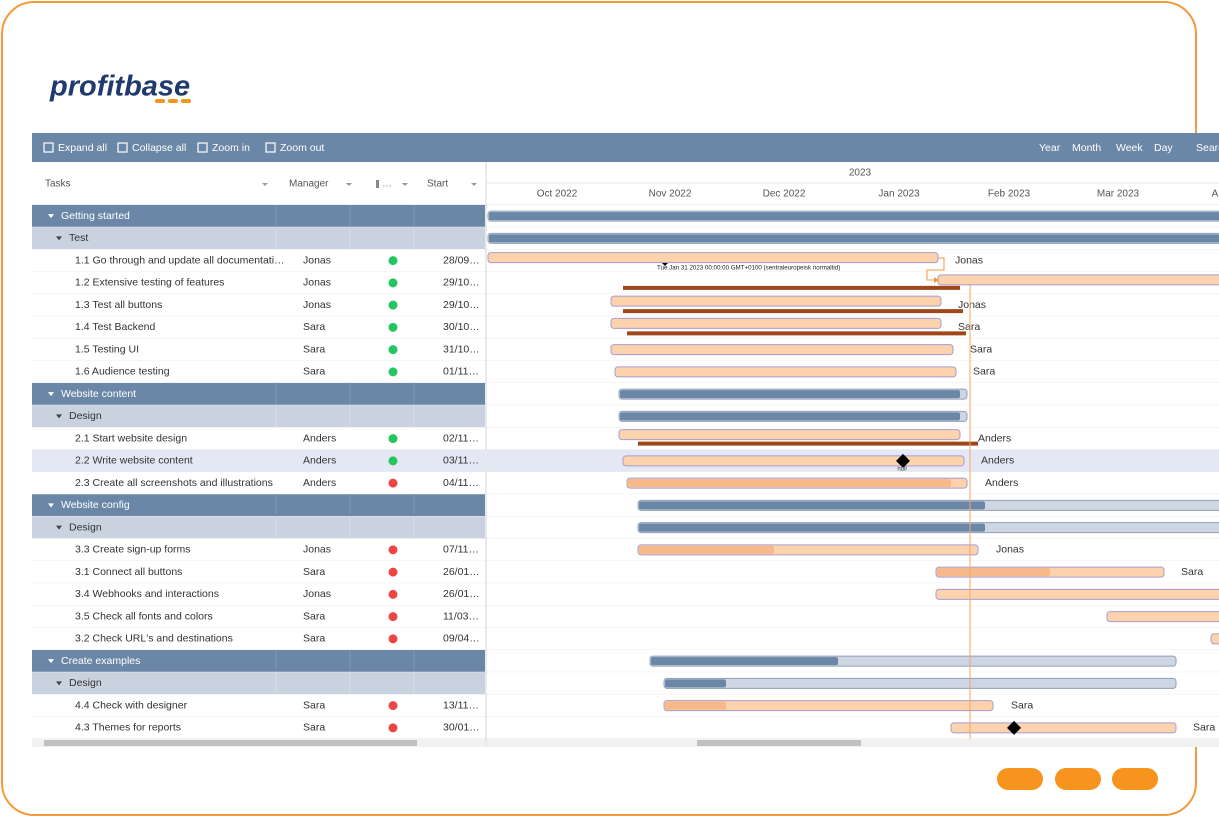 Image resolution: width=1219 pixels, height=838 pixels. Describe the element at coordinates (98, 394) in the screenshot. I see `group-name: Website content` at that location.